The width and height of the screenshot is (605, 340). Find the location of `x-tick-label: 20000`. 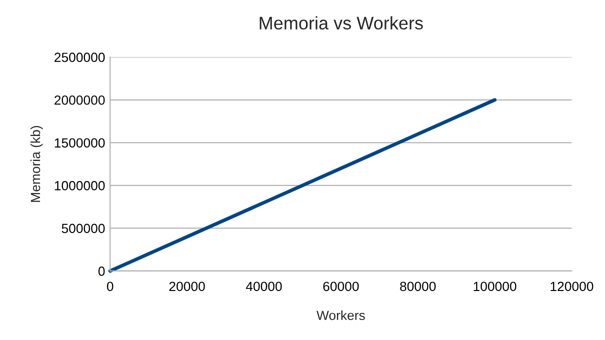

x-tick-label: 20000 is located at coordinates (187, 287).